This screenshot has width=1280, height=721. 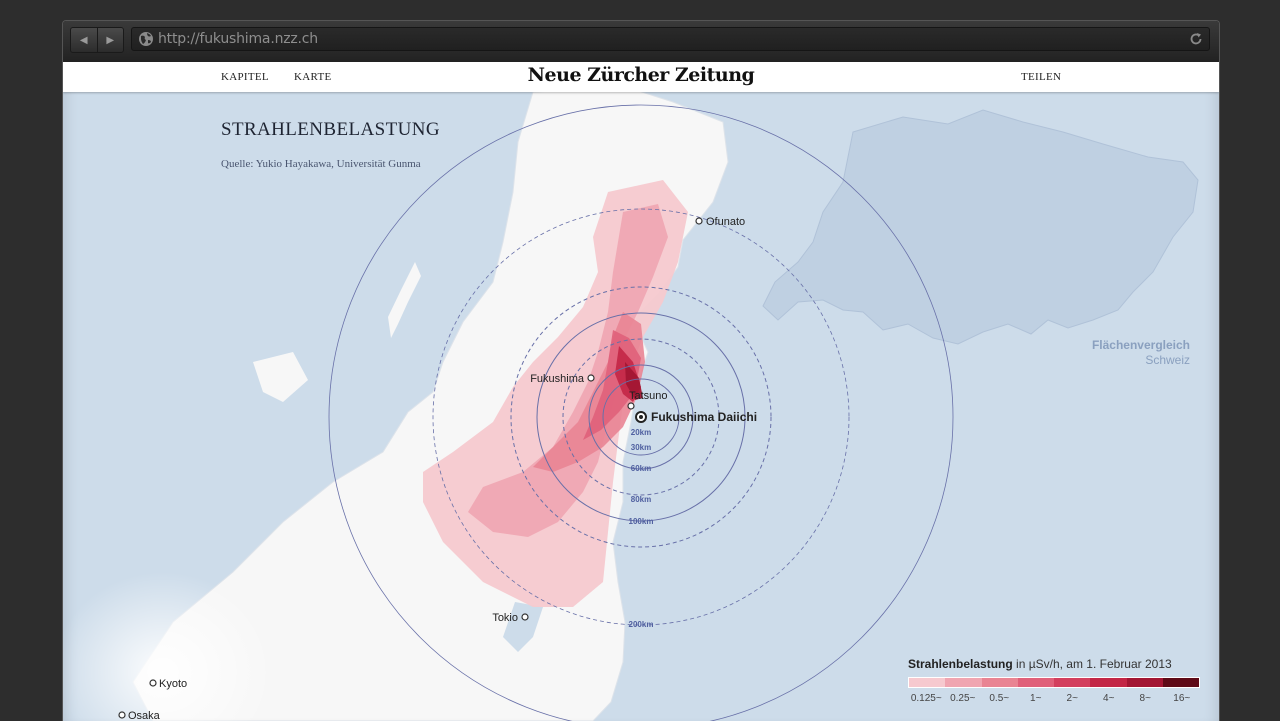 What do you see at coordinates (330, 129) in the screenshot?
I see `map-title: STRAHLENBELASTUNG` at bounding box center [330, 129].